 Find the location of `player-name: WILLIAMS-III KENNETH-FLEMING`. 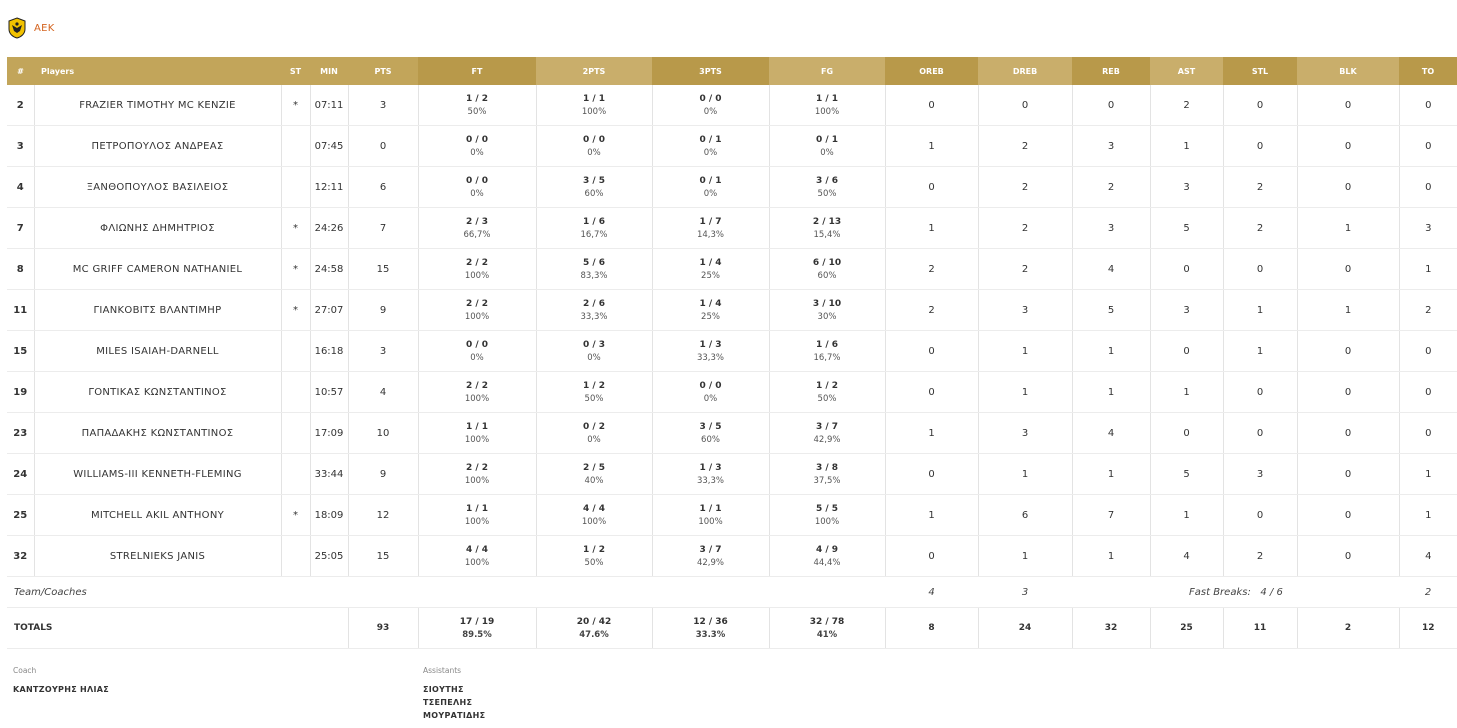

player-name: WILLIAMS-III KENNETH-FLEMING is located at coordinates (158, 474).